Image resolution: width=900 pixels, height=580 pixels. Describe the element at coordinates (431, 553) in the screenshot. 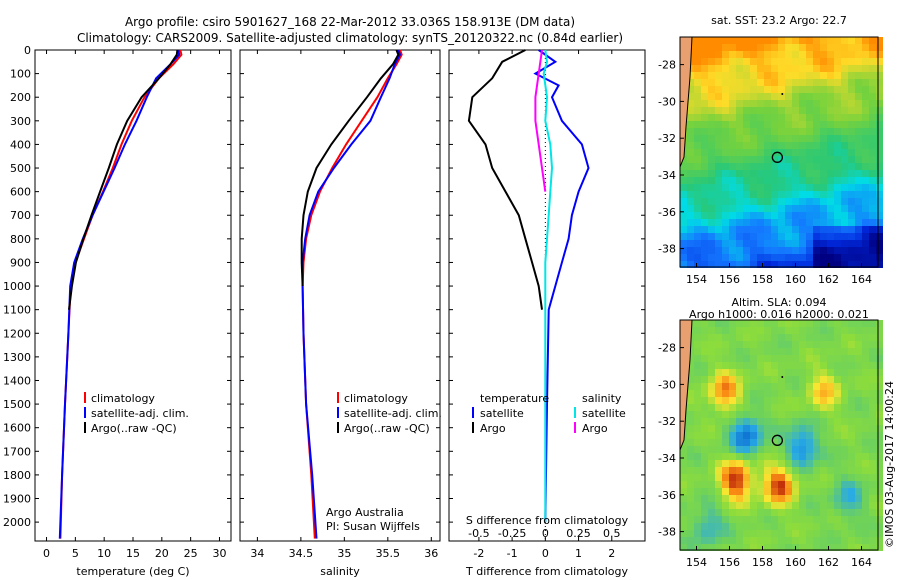

I see `x-tick-label: 36` at that location.